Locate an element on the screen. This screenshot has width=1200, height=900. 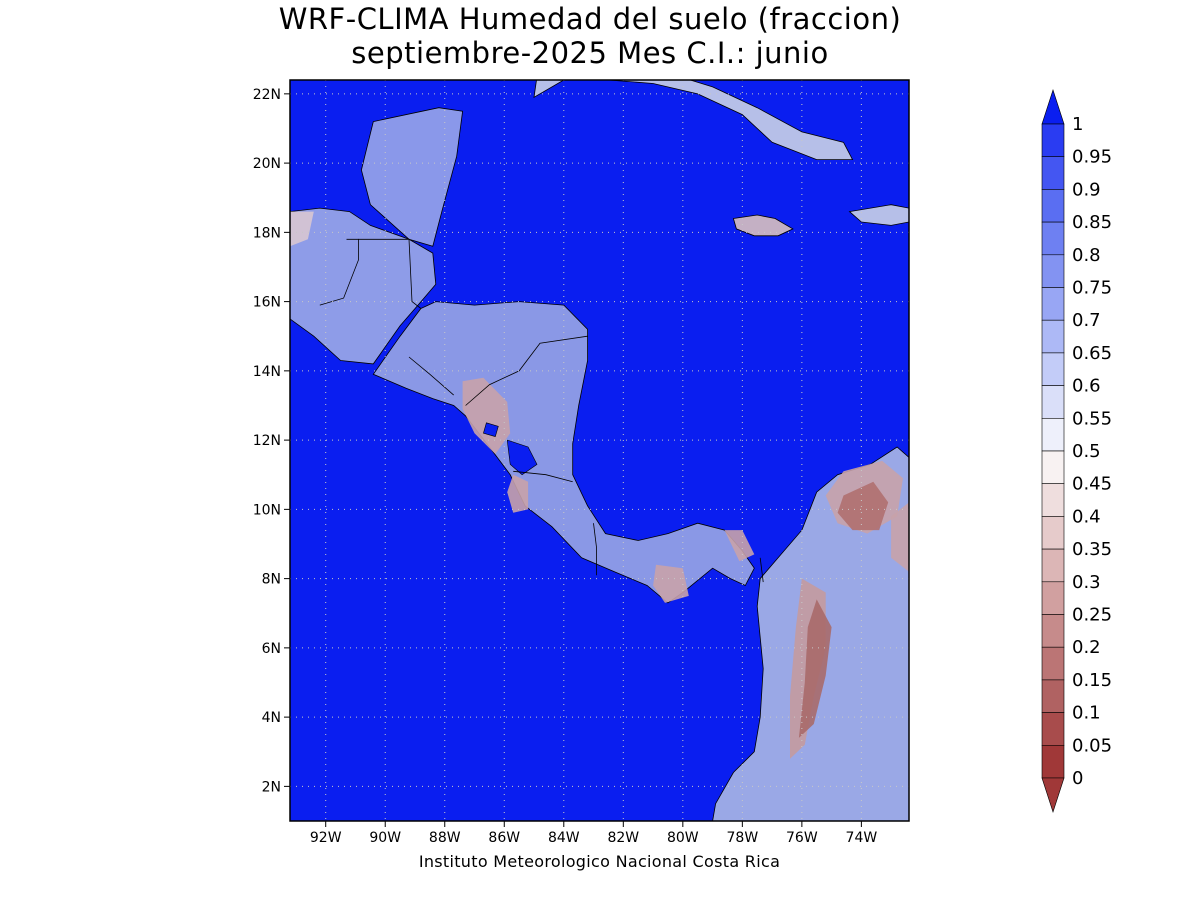
x-axis: 92W 90W 88W 86W 84W 82W 80W 78W 76W 74W is located at coordinates (593, 833).